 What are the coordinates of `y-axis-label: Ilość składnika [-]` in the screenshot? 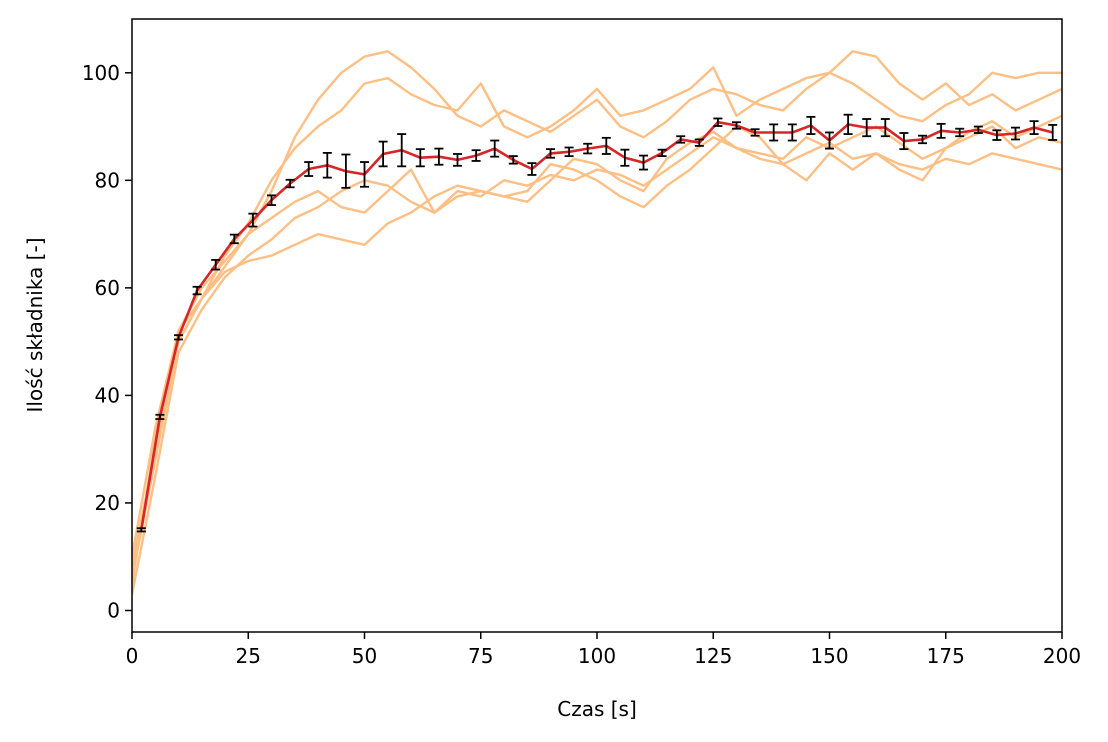 It's located at (35, 325).